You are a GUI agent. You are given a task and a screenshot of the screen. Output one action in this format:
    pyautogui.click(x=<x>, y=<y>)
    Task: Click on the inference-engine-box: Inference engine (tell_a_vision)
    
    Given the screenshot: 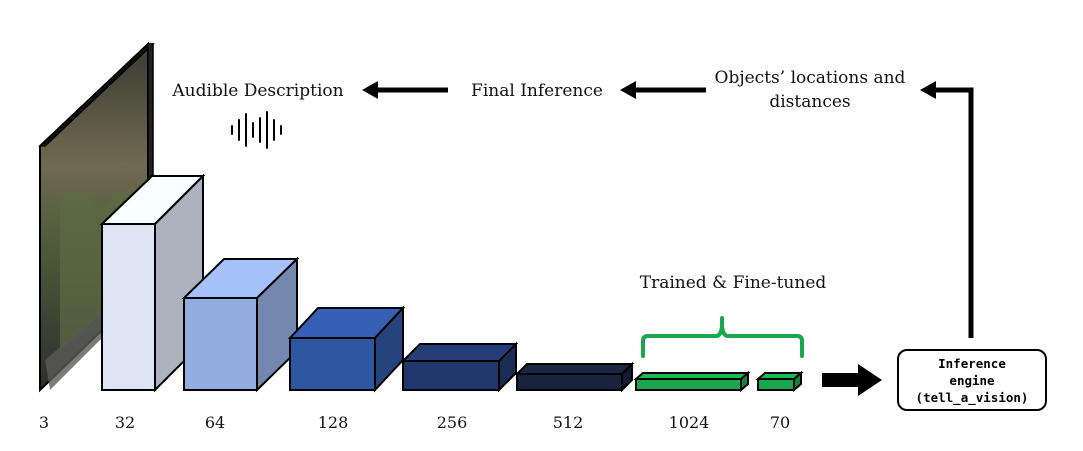 What is the action you would take?
    pyautogui.click(x=972, y=380)
    